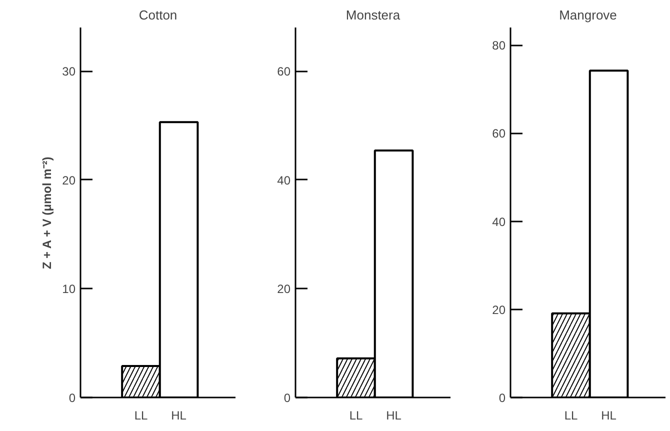 This screenshot has height=431, width=670. What do you see at coordinates (499, 45) in the screenshot?
I see `y-tick-label: 80` at bounding box center [499, 45].